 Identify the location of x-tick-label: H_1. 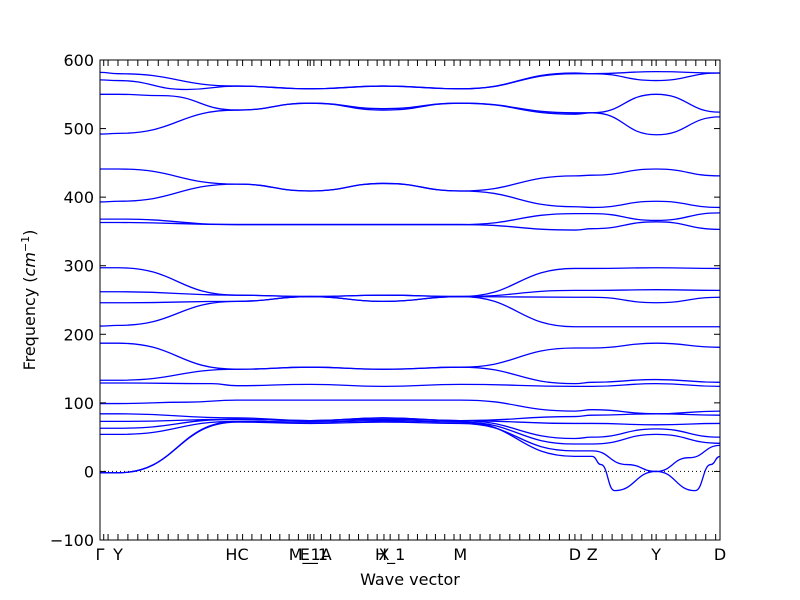
(390, 555).